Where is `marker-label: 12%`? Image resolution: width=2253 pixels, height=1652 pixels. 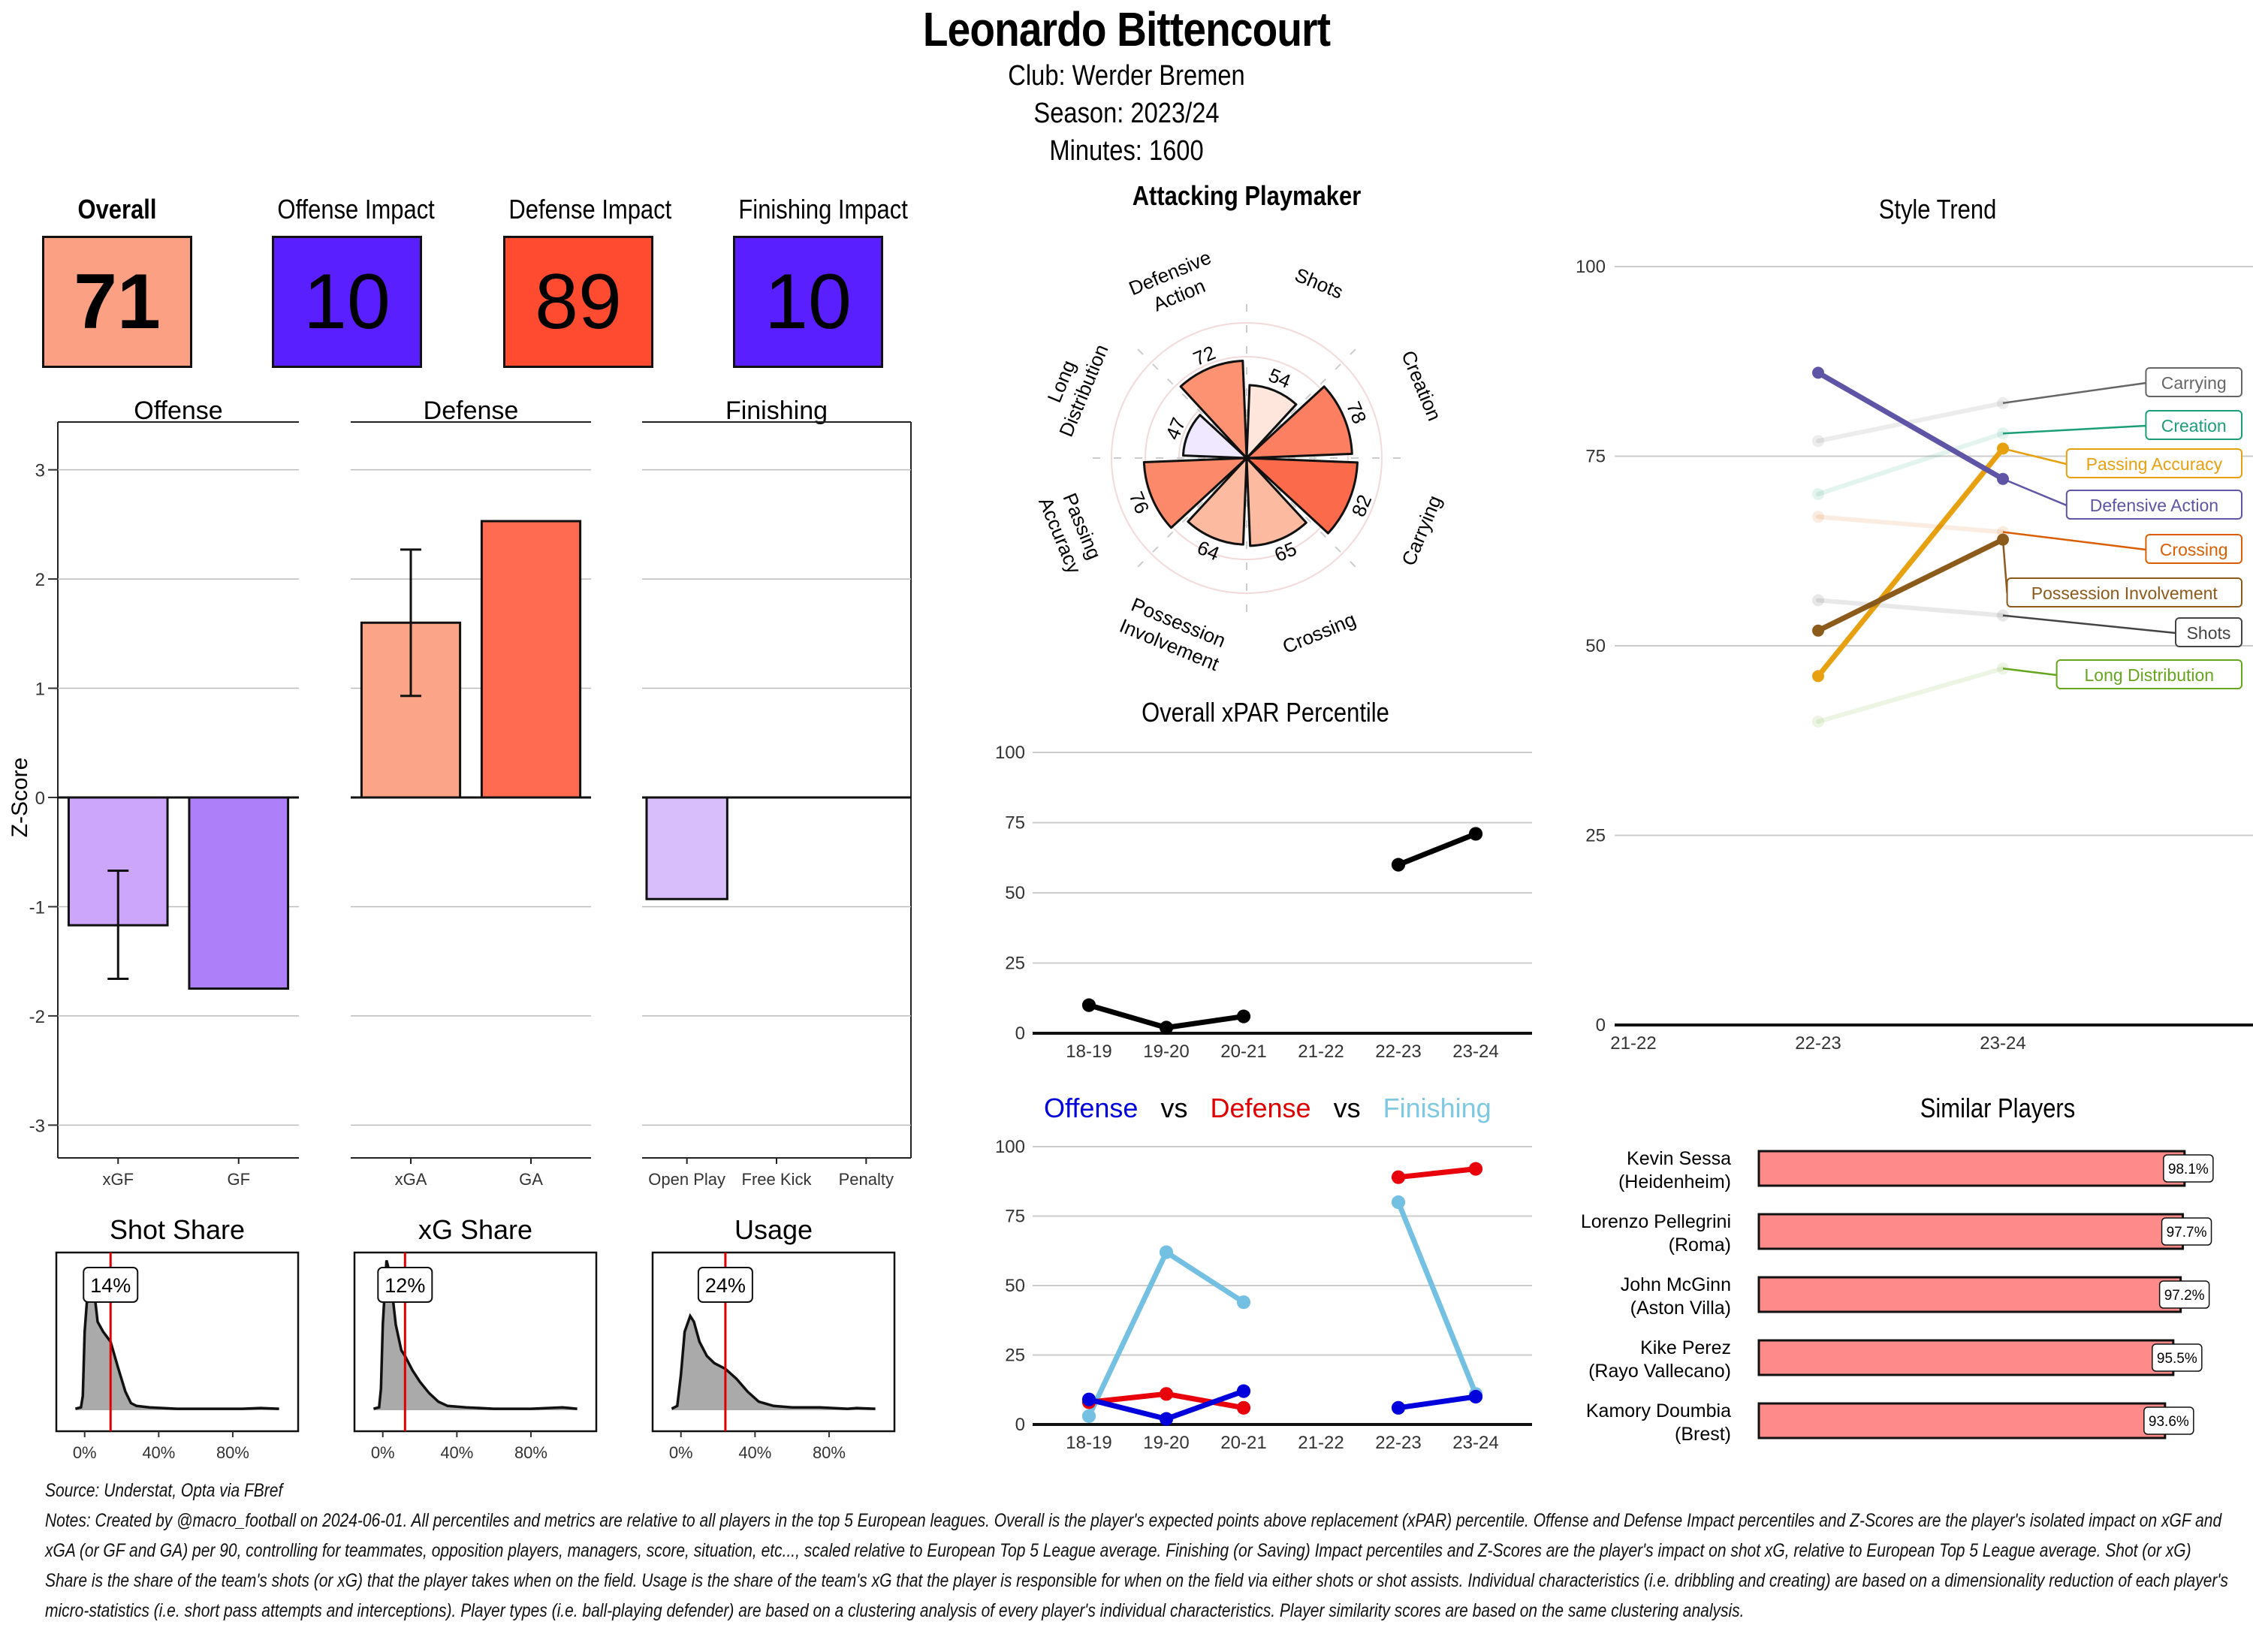
marker-label: 12% is located at coordinates (405, 1285).